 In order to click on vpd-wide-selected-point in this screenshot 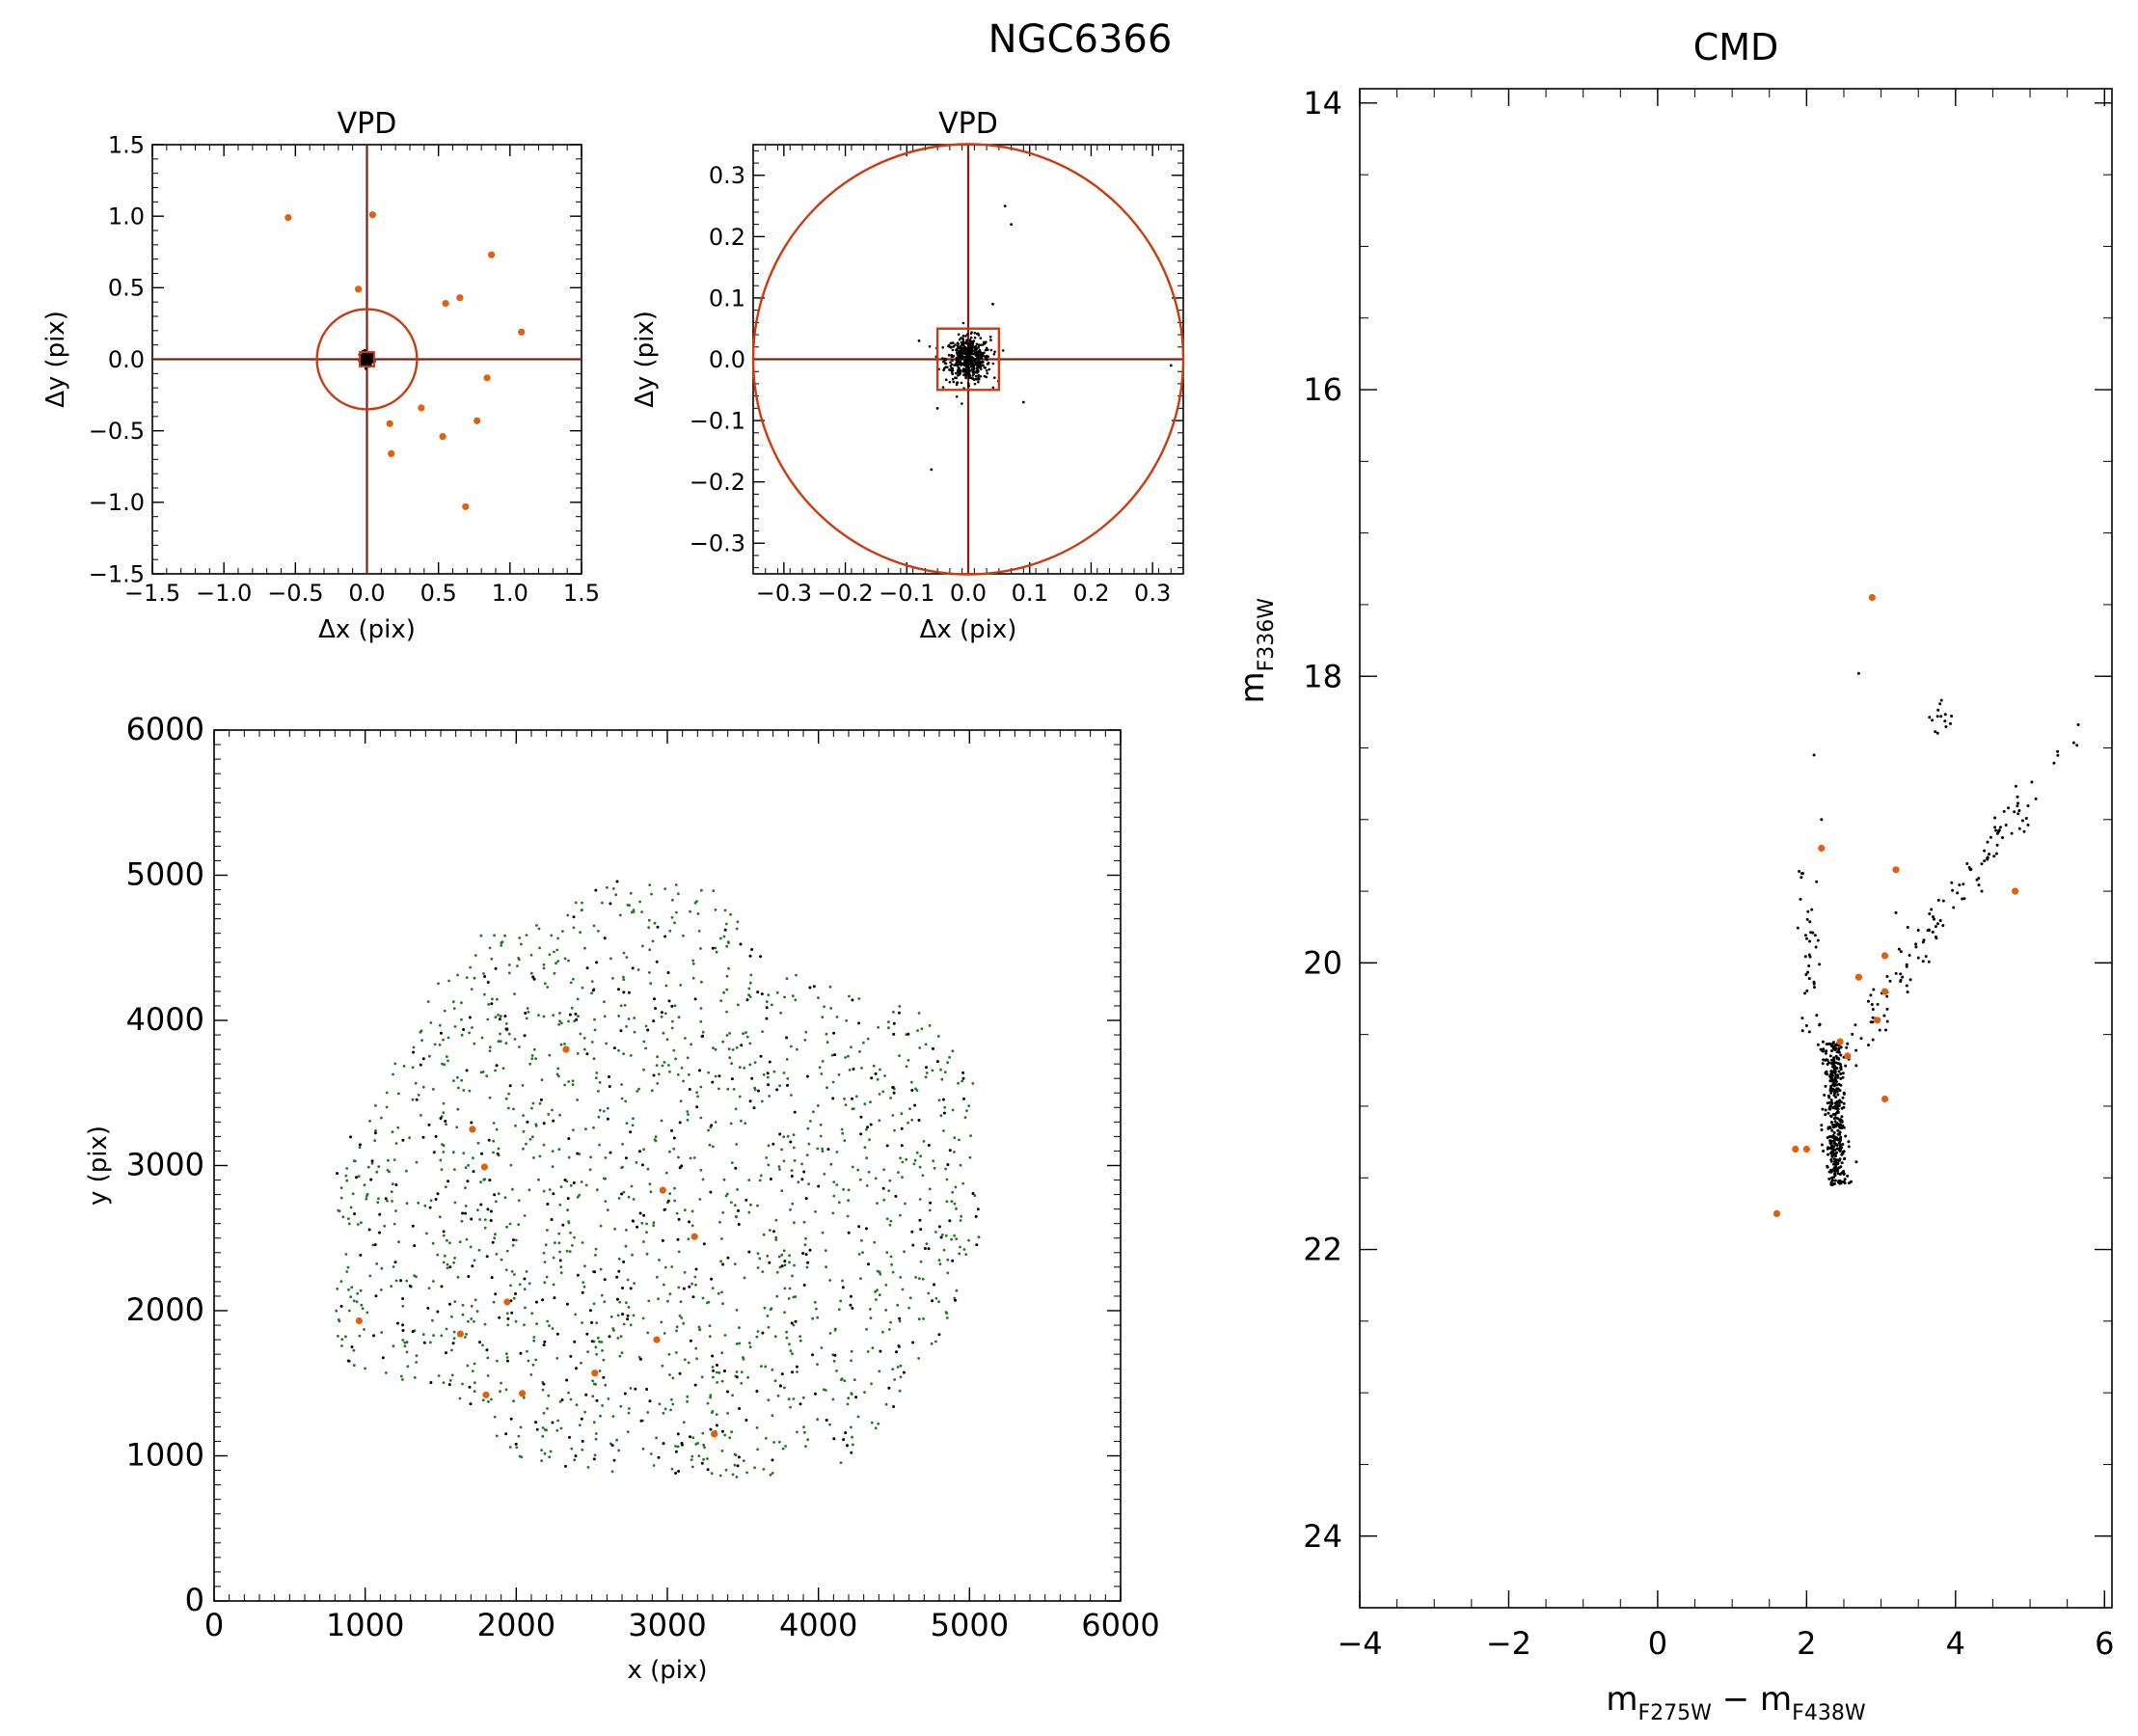, I will do `click(372, 215)`.